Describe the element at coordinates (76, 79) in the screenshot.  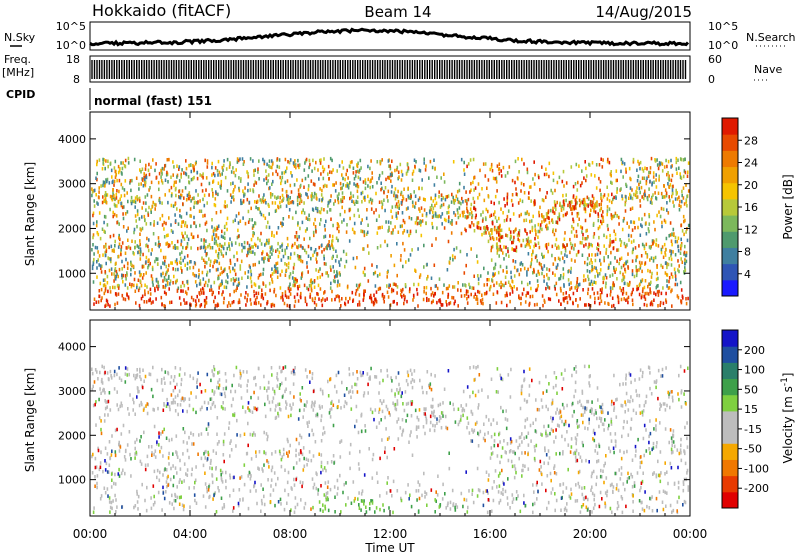
I see `freq-tick-left-bottom: 8` at that location.